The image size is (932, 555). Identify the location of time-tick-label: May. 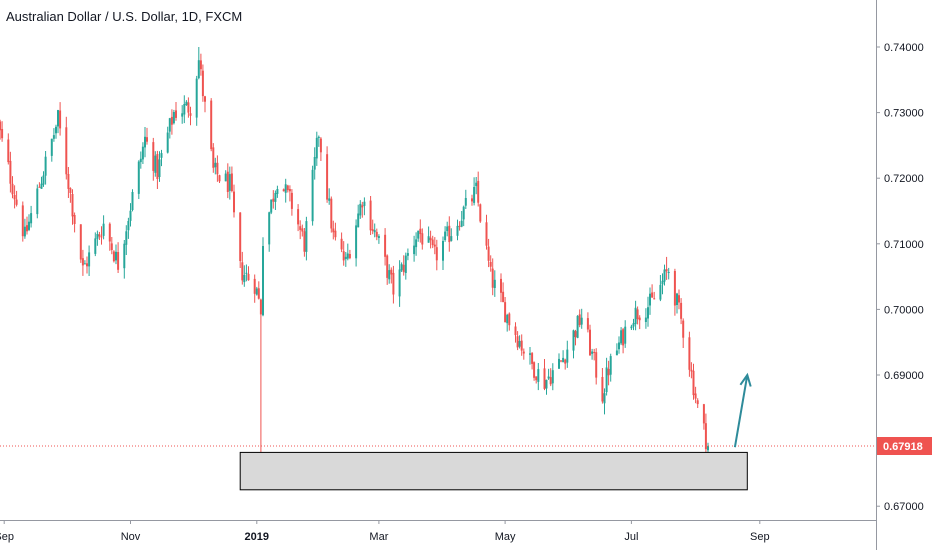
(505, 537).